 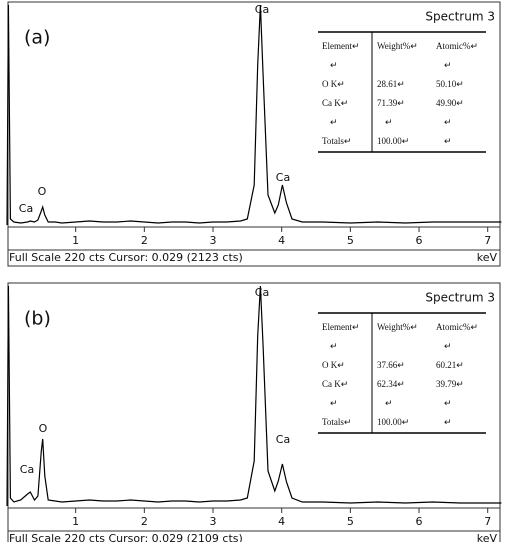 I want to click on table-cell: 71.39↵, so click(x=391, y=103).